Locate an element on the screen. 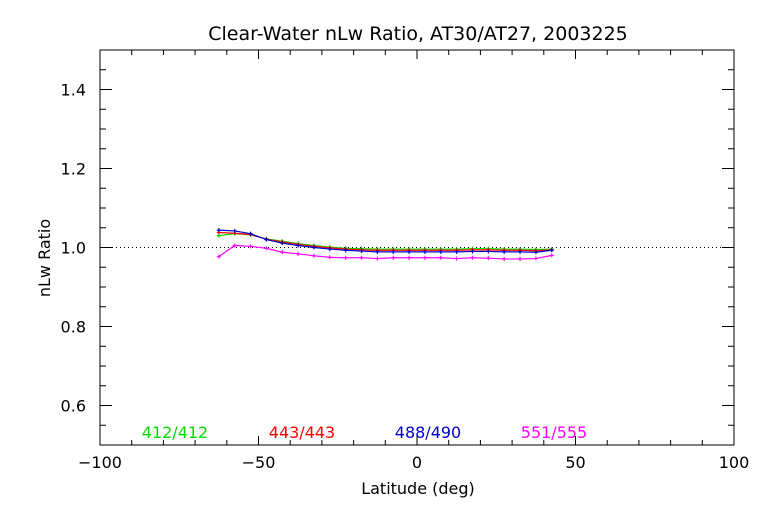  y-axis-label: nLw Ratio is located at coordinates (44, 258).